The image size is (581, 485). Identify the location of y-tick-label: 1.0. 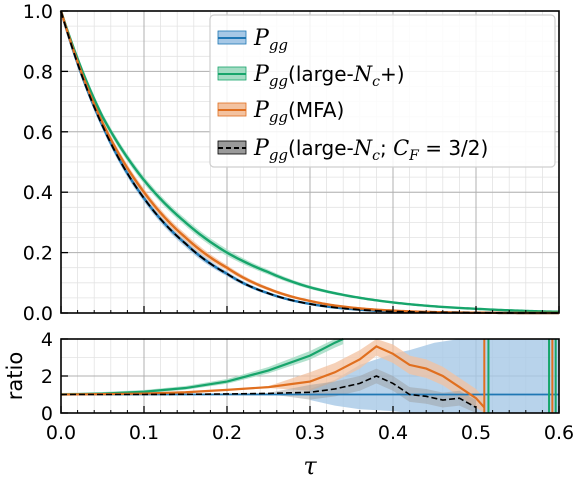
(38, 12).